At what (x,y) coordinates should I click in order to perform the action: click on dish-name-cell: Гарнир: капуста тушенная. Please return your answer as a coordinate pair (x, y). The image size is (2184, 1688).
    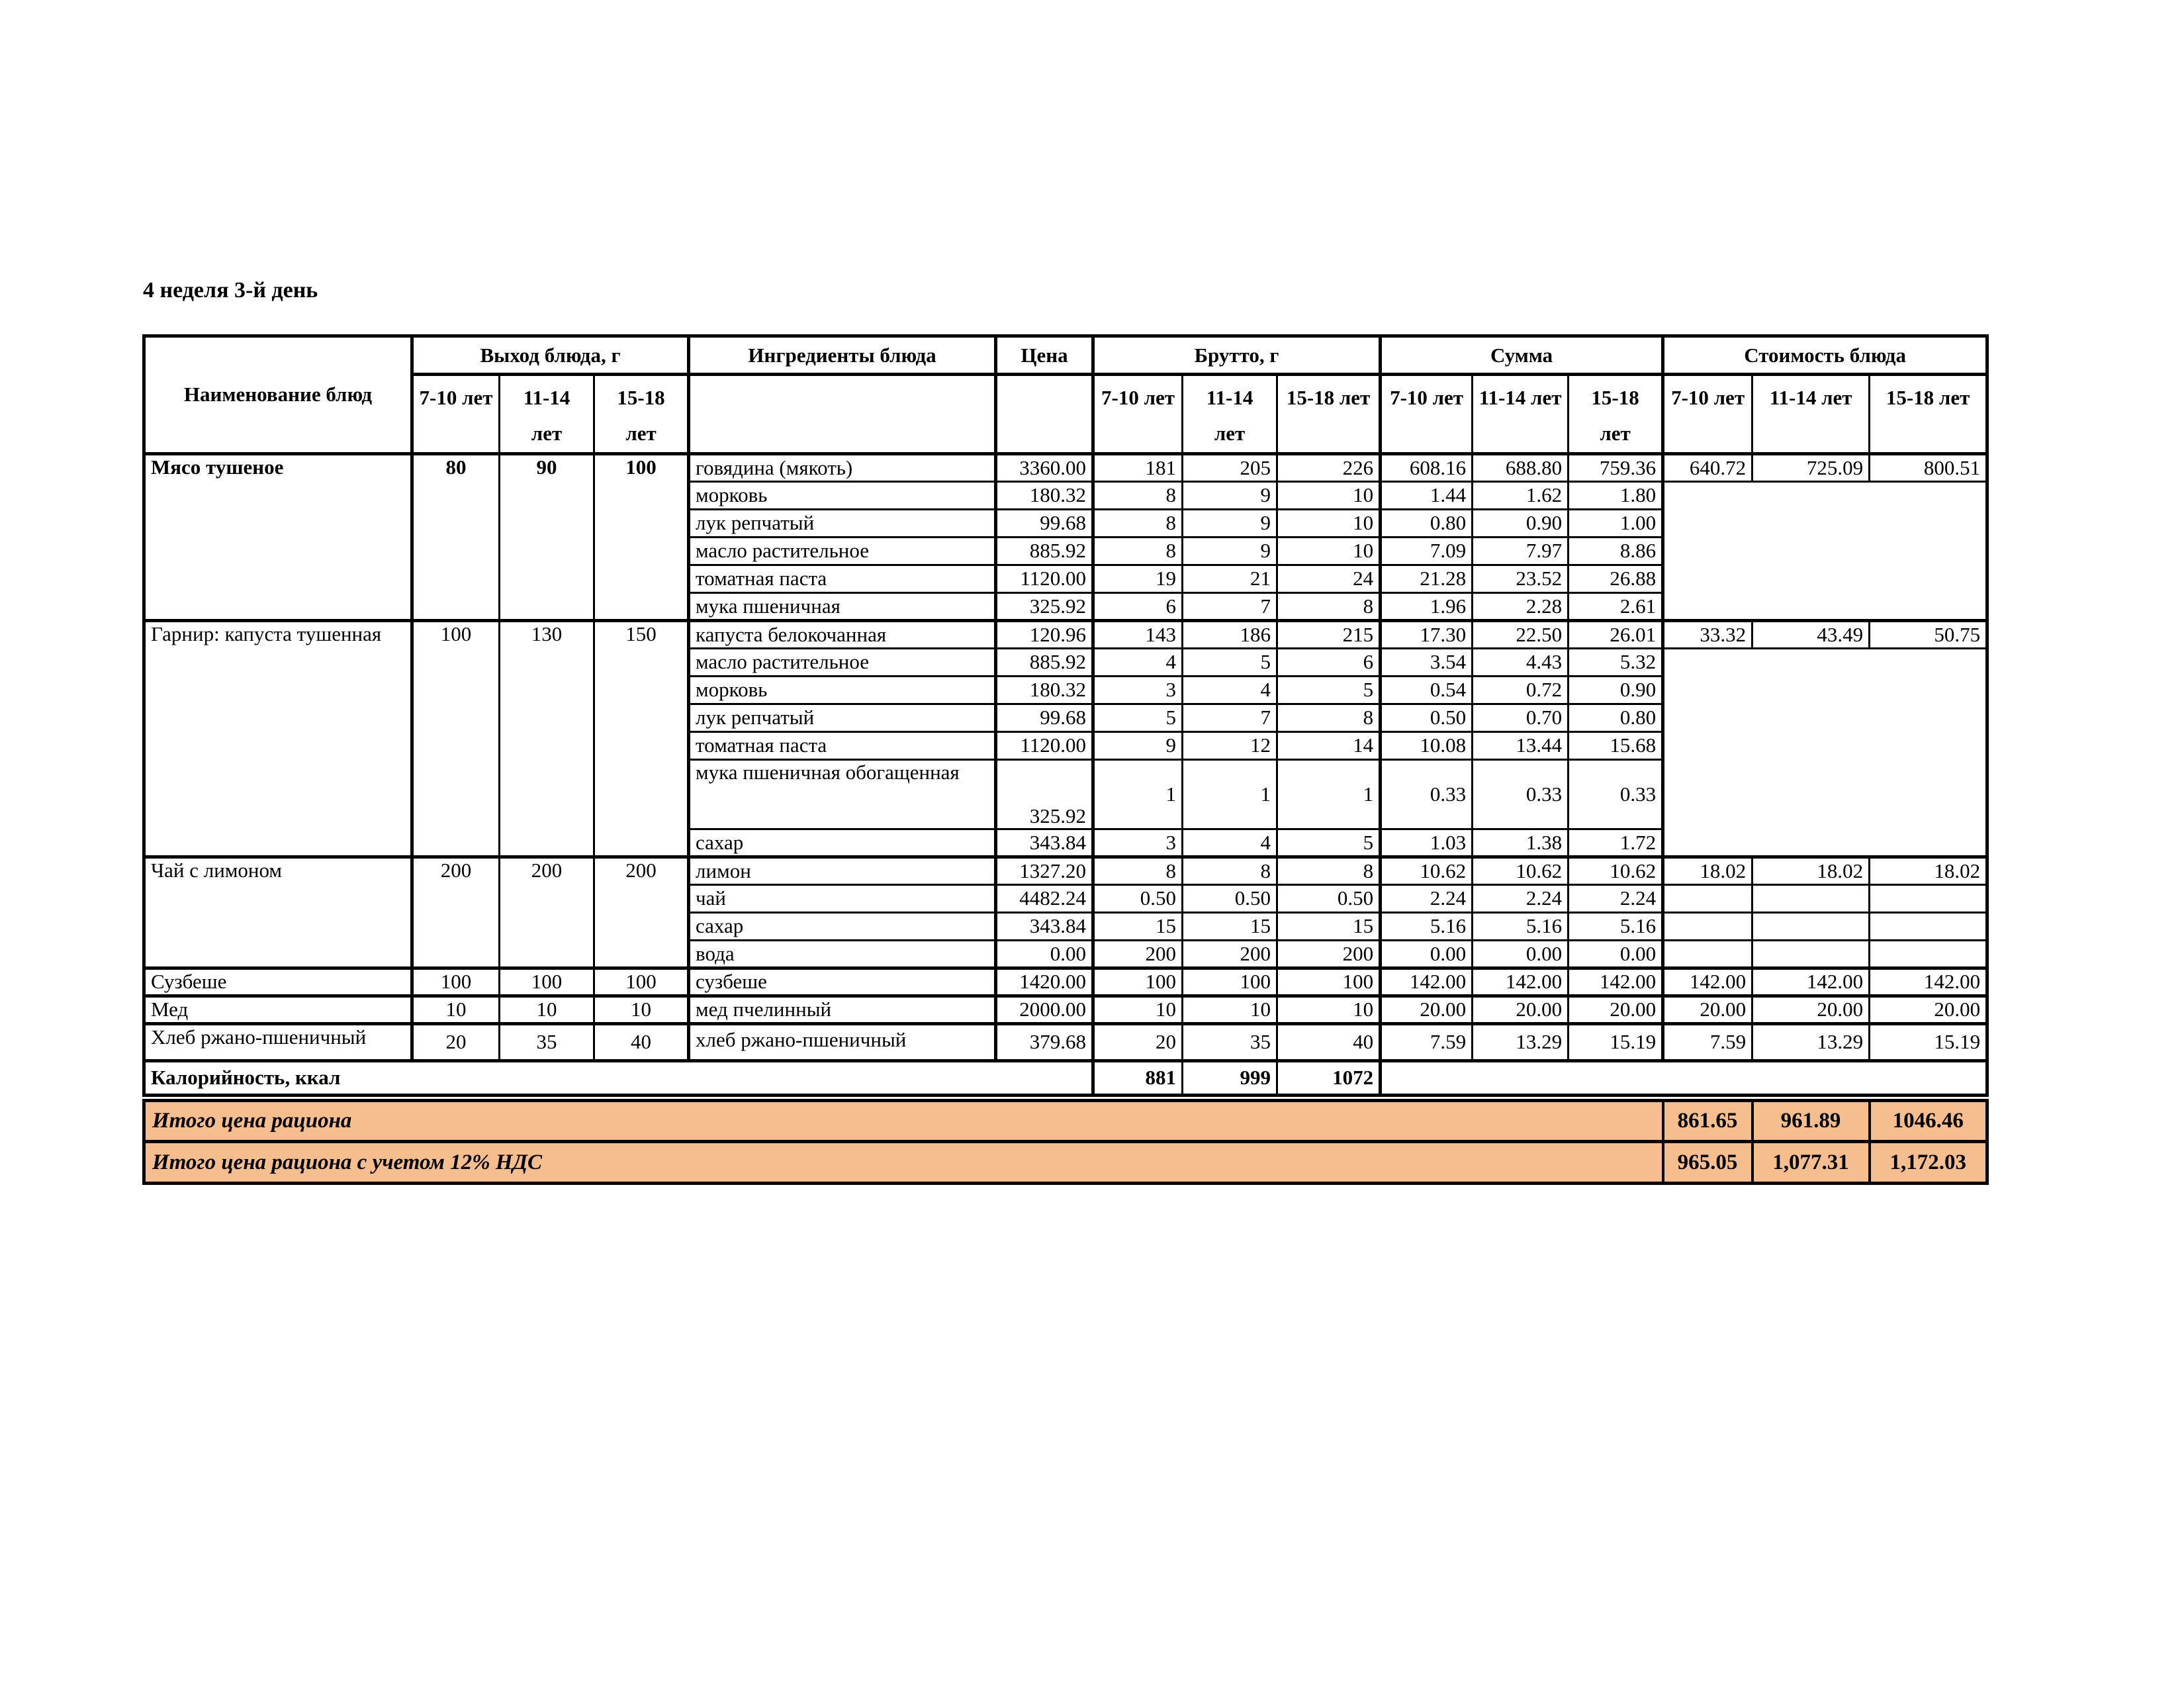
    Looking at the image, I should click on (278, 738).